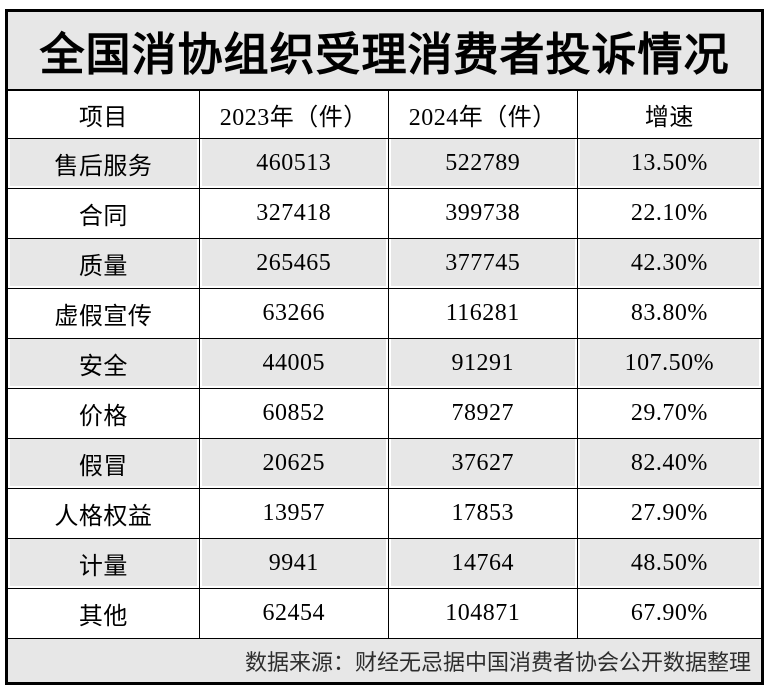 The width and height of the screenshot is (768, 693). Describe the element at coordinates (669, 413) in the screenshot. I see `growth-rate: 29.70%` at that location.